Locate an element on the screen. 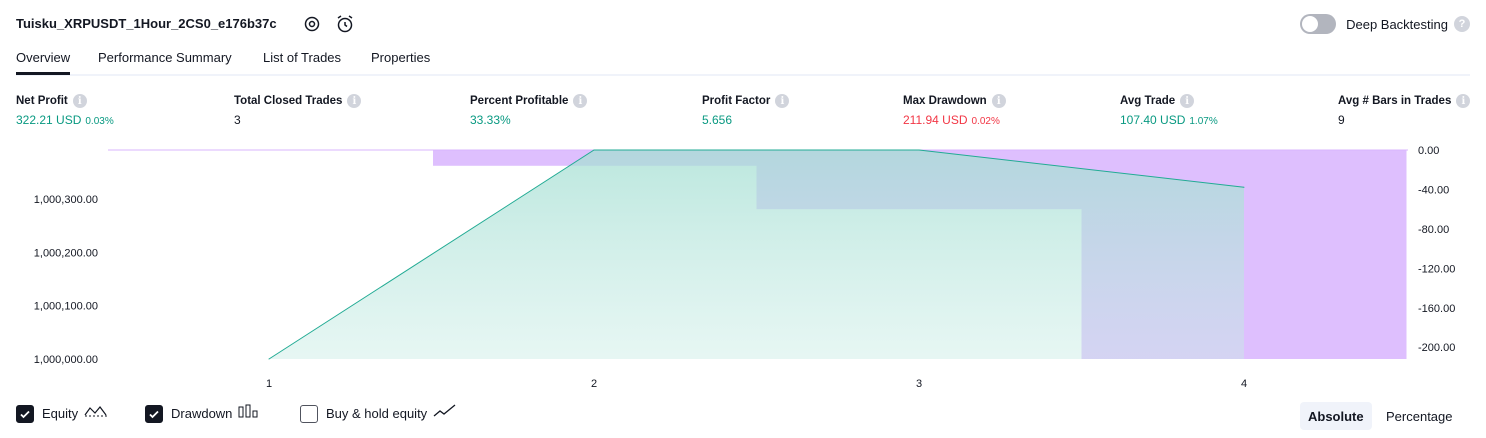 The height and width of the screenshot is (438, 1486). stat-percent: 0.03% is located at coordinates (99, 121).